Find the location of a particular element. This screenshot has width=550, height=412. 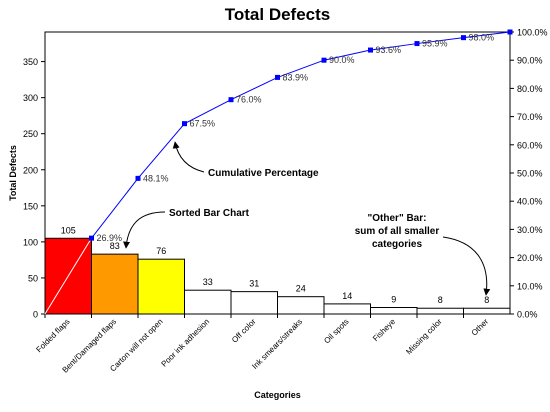

y-tick-label: 200 is located at coordinates (30, 170).